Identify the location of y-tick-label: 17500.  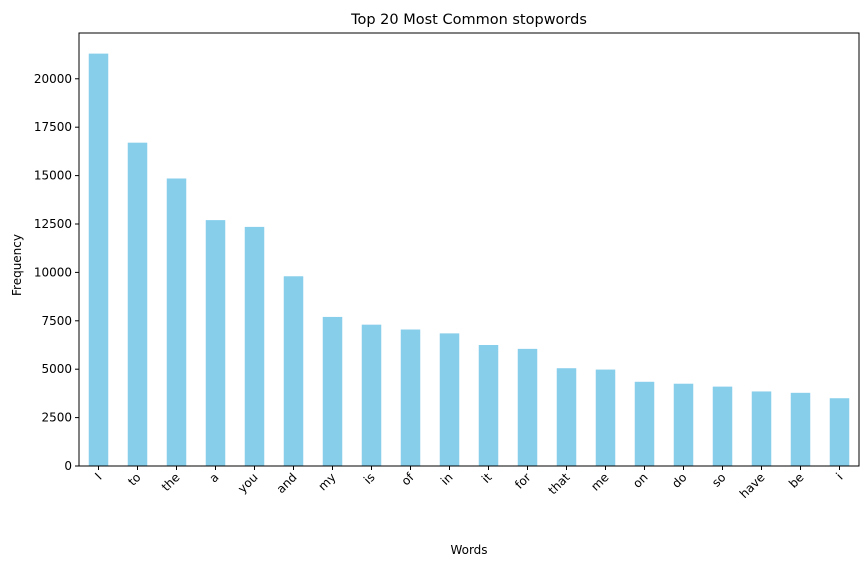
(53, 127).